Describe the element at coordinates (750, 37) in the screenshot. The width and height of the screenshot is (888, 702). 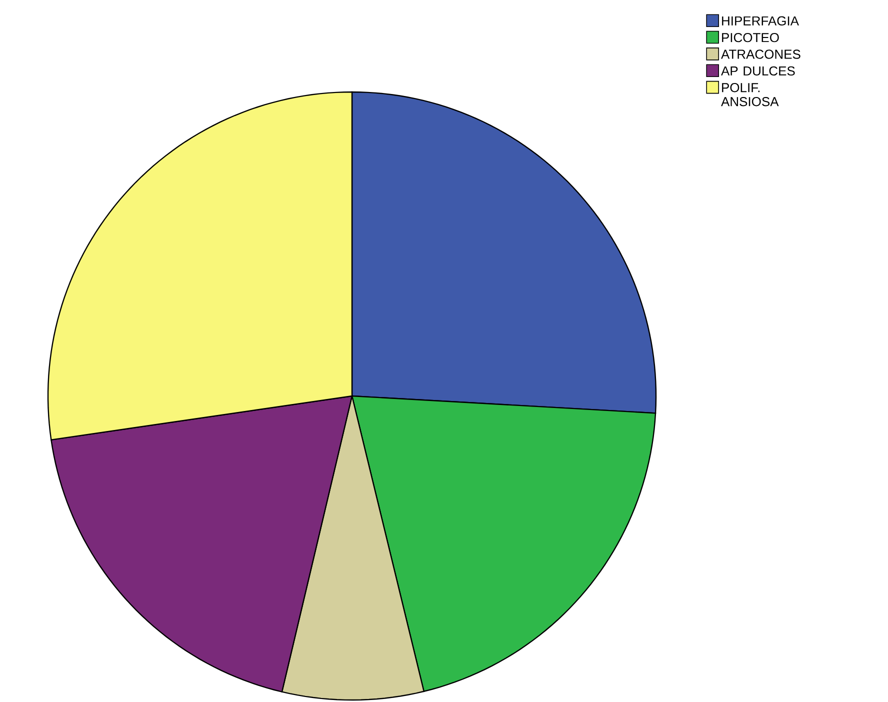
I see `legend-label: PICOTEO` at that location.